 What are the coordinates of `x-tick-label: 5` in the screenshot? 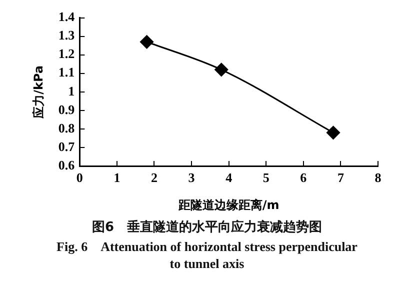 It's located at (266, 178).